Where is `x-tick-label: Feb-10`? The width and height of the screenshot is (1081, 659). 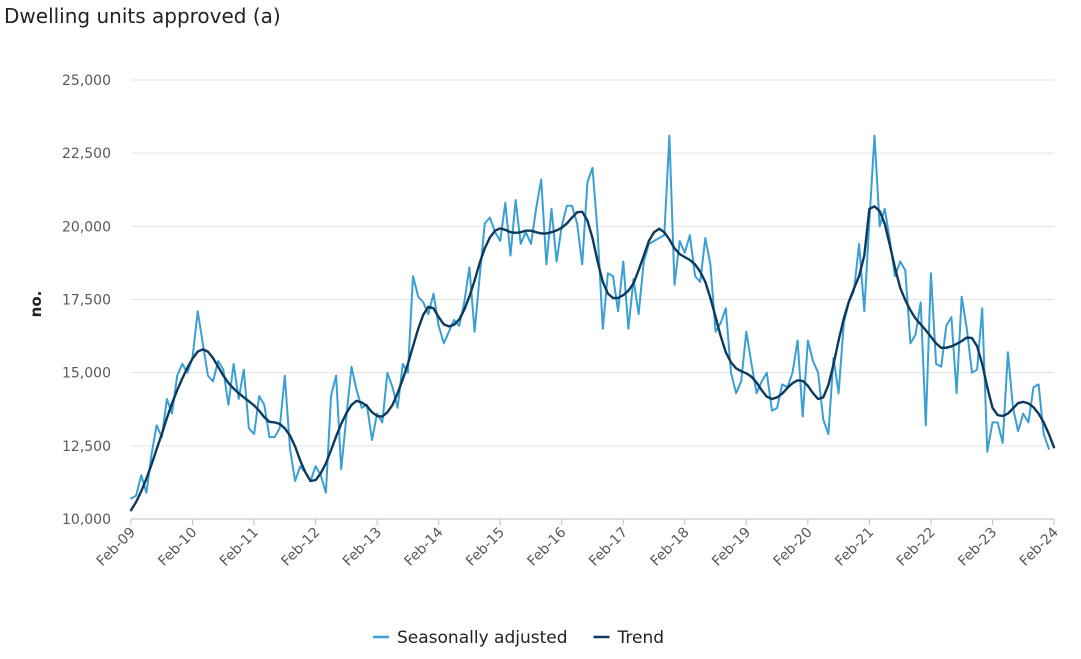 x-tick-label: Feb-10 is located at coordinates (177, 547).